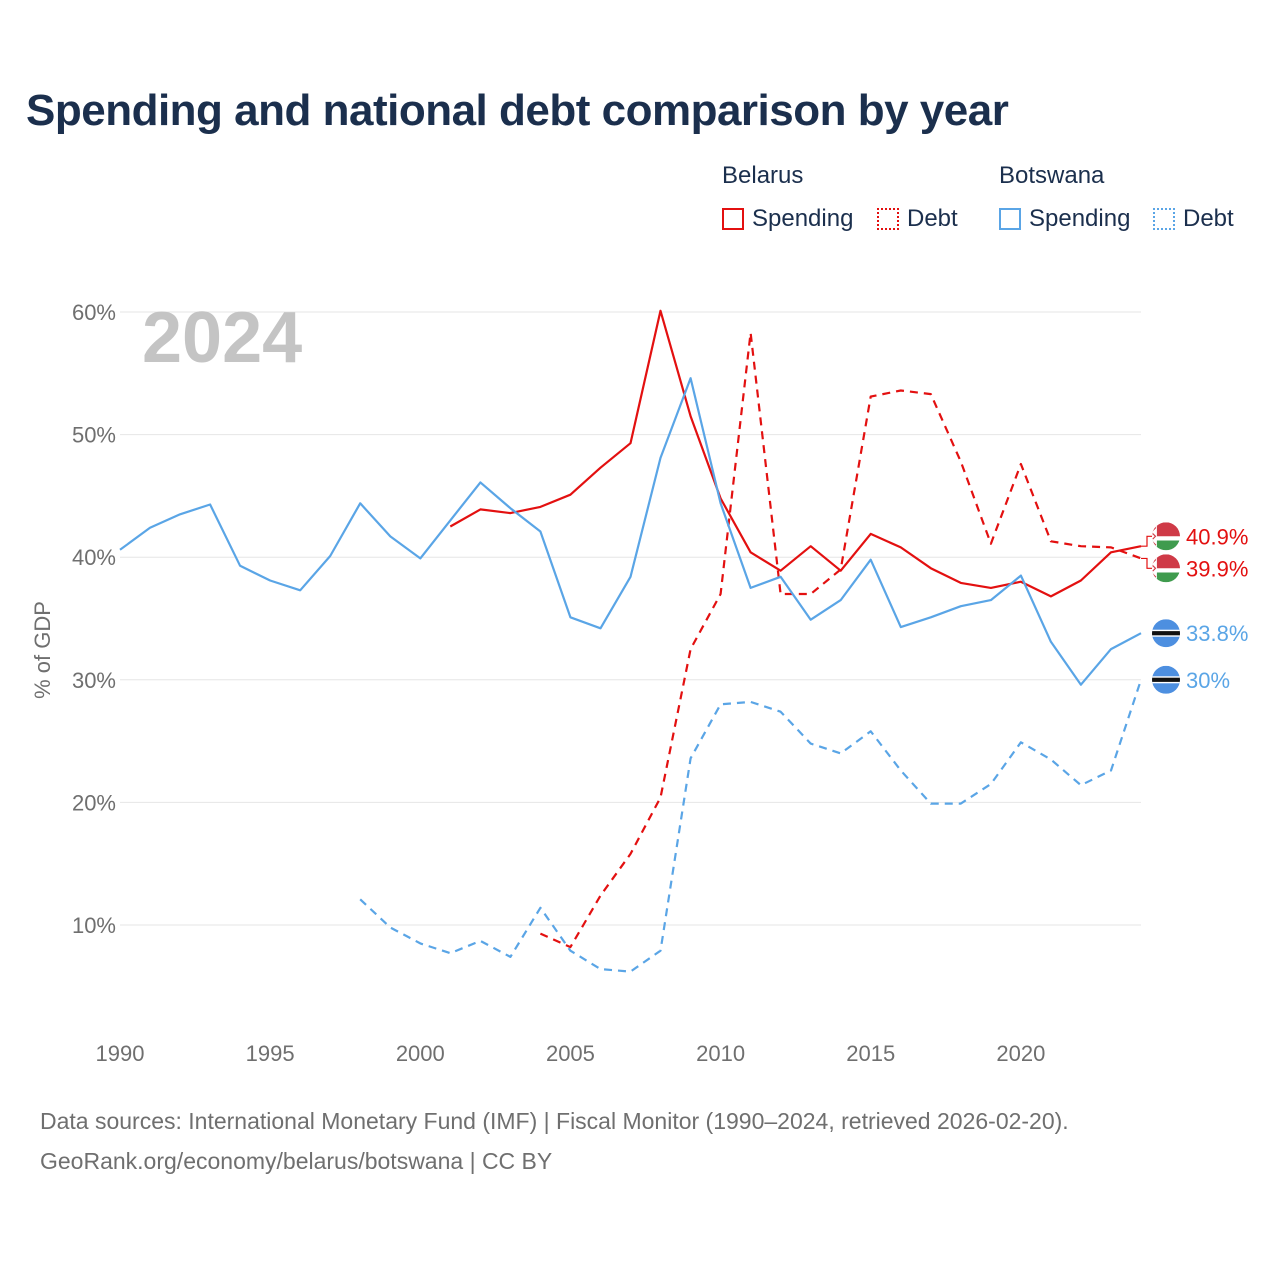 This screenshot has height=1280, width=1280. I want to click on y-tick-label: 30%, so click(94, 680).